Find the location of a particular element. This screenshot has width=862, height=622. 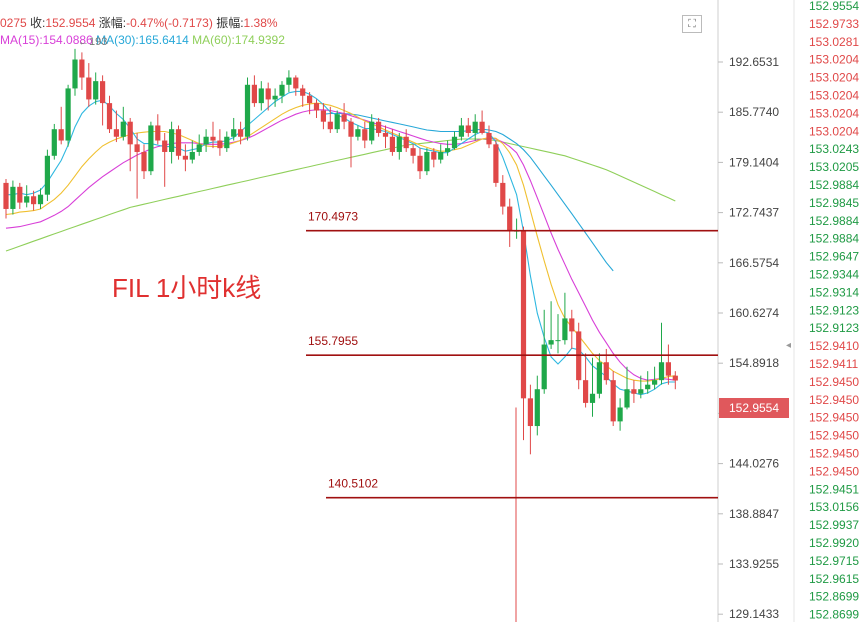

y-tick-label: 144.0276 is located at coordinates (754, 464).